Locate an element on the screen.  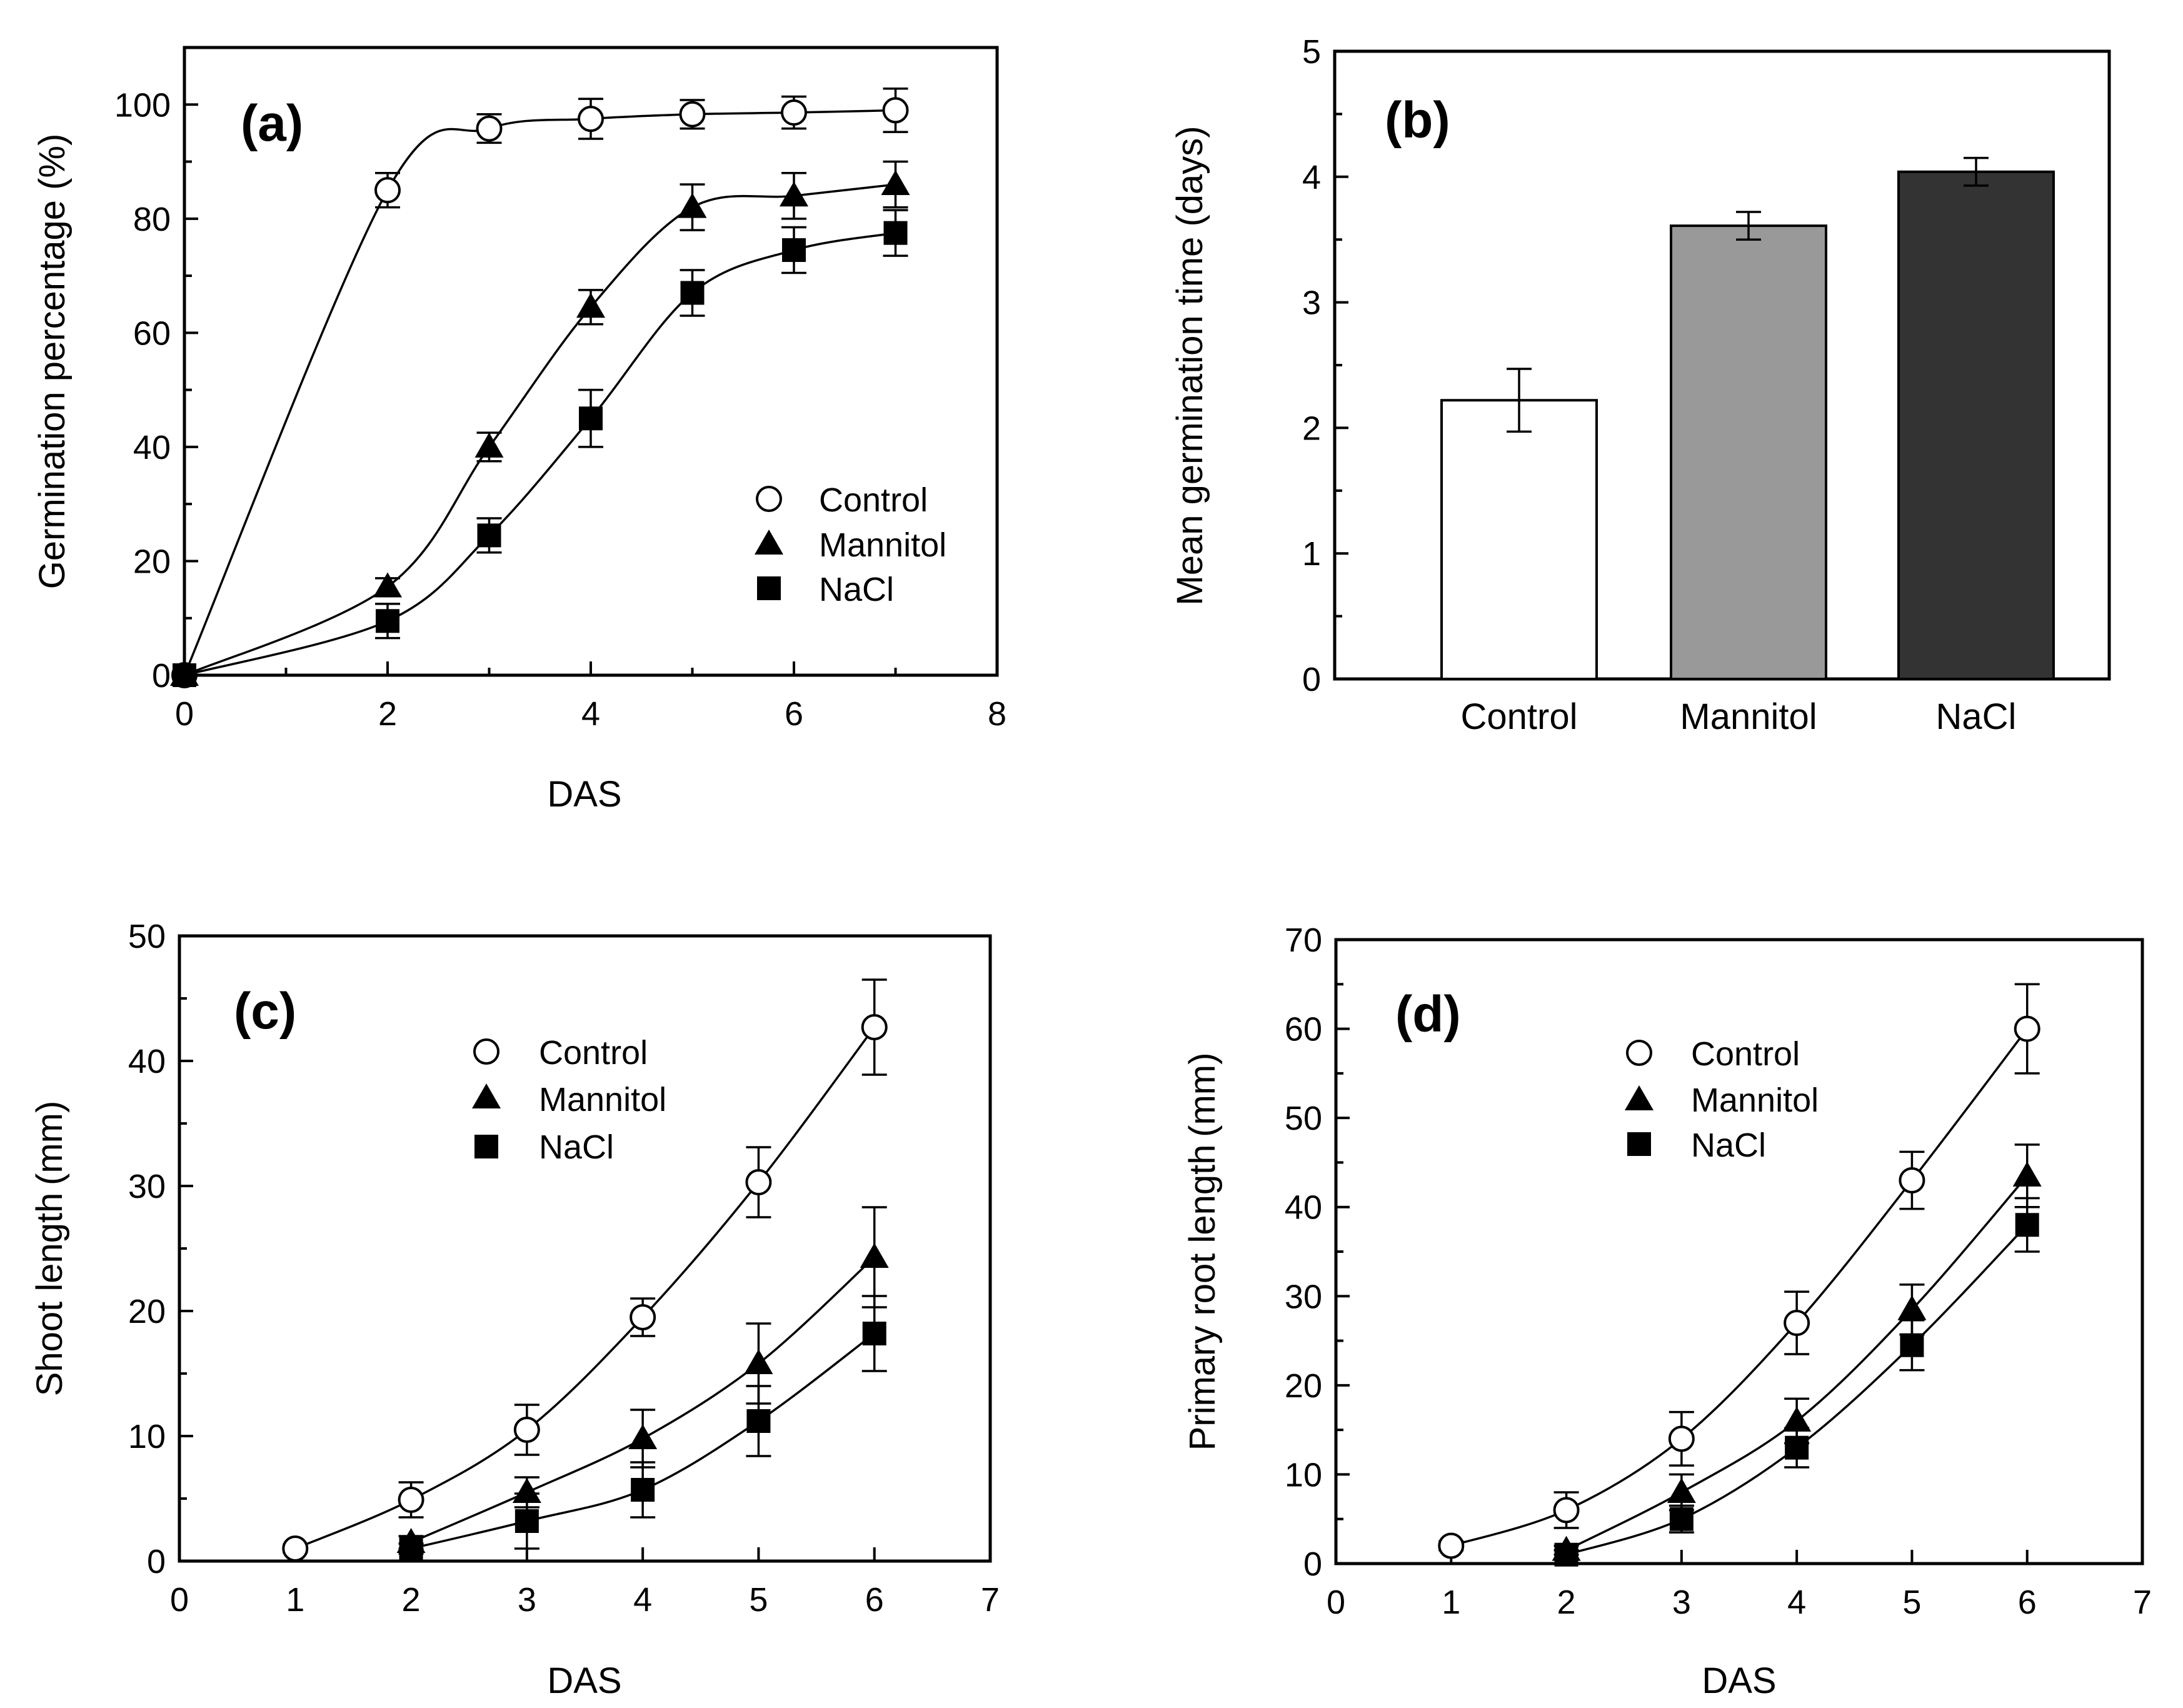
series-line-nacl is located at coordinates (1797, 1390).